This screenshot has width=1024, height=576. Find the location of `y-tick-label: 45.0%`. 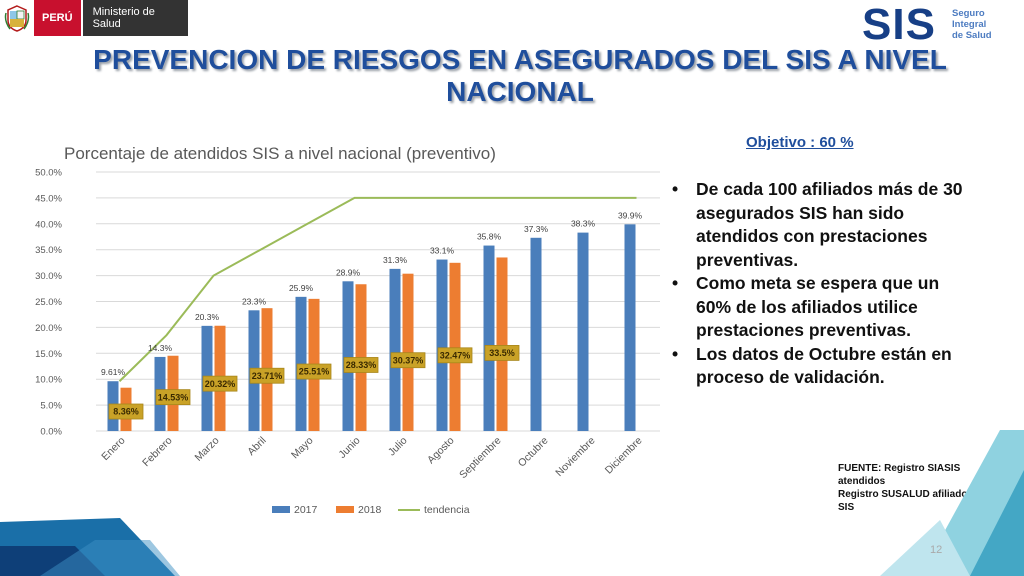

y-tick-label: 45.0% is located at coordinates (48, 198).